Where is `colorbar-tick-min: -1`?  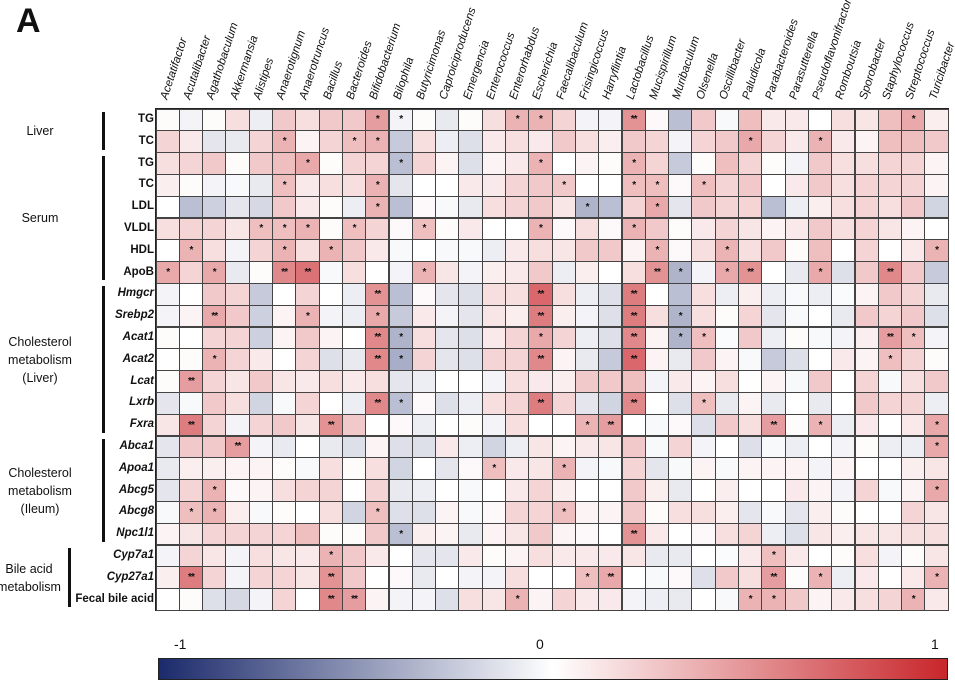 colorbar-tick-min: -1 is located at coordinates (180, 644).